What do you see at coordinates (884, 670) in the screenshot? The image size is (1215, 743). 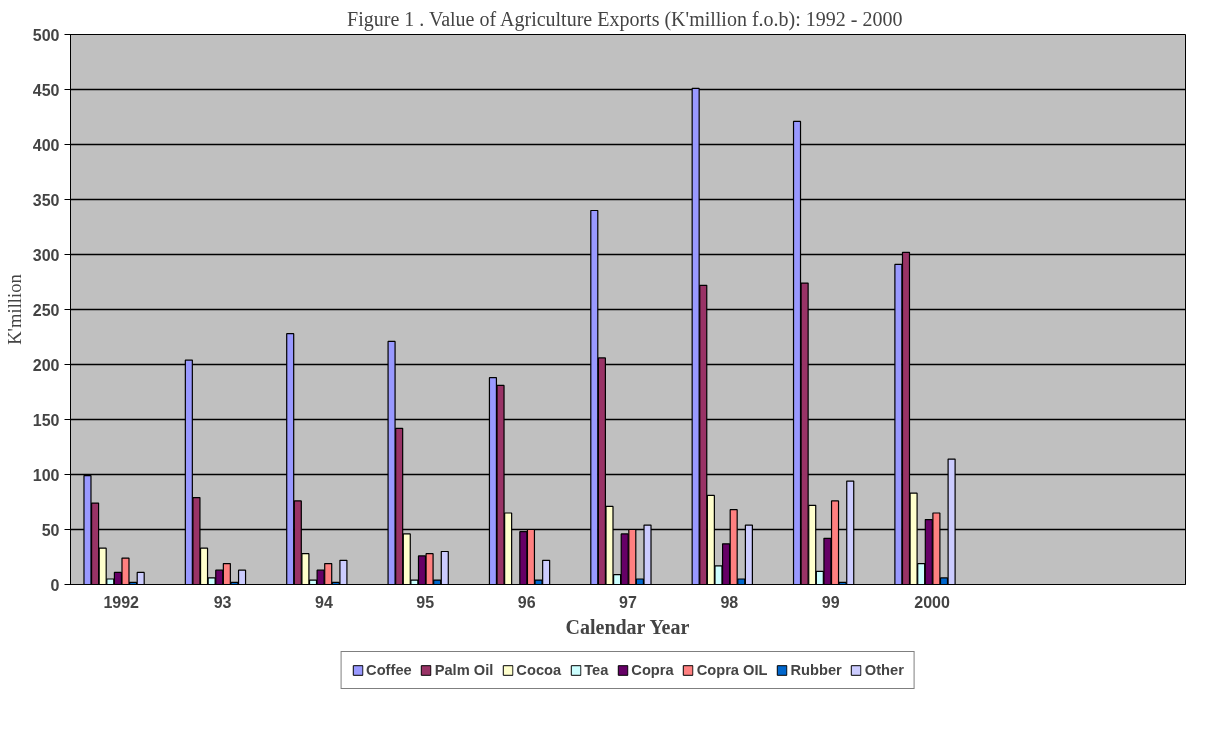 I see `legend-label: Other` at bounding box center [884, 670].